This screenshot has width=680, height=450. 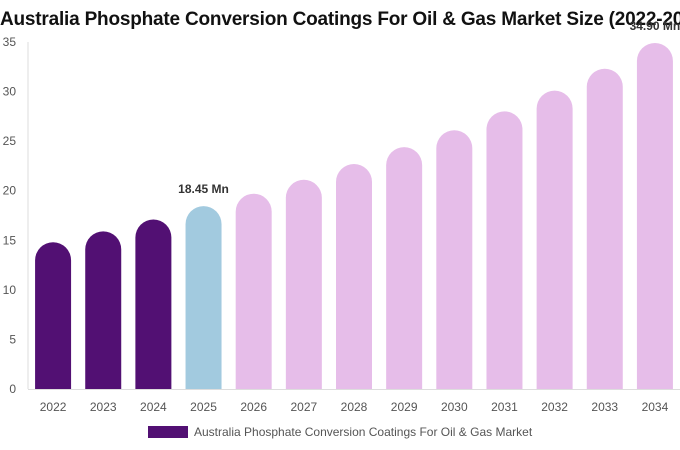 What do you see at coordinates (53, 407) in the screenshot?
I see `x-tick-label: 2022` at bounding box center [53, 407].